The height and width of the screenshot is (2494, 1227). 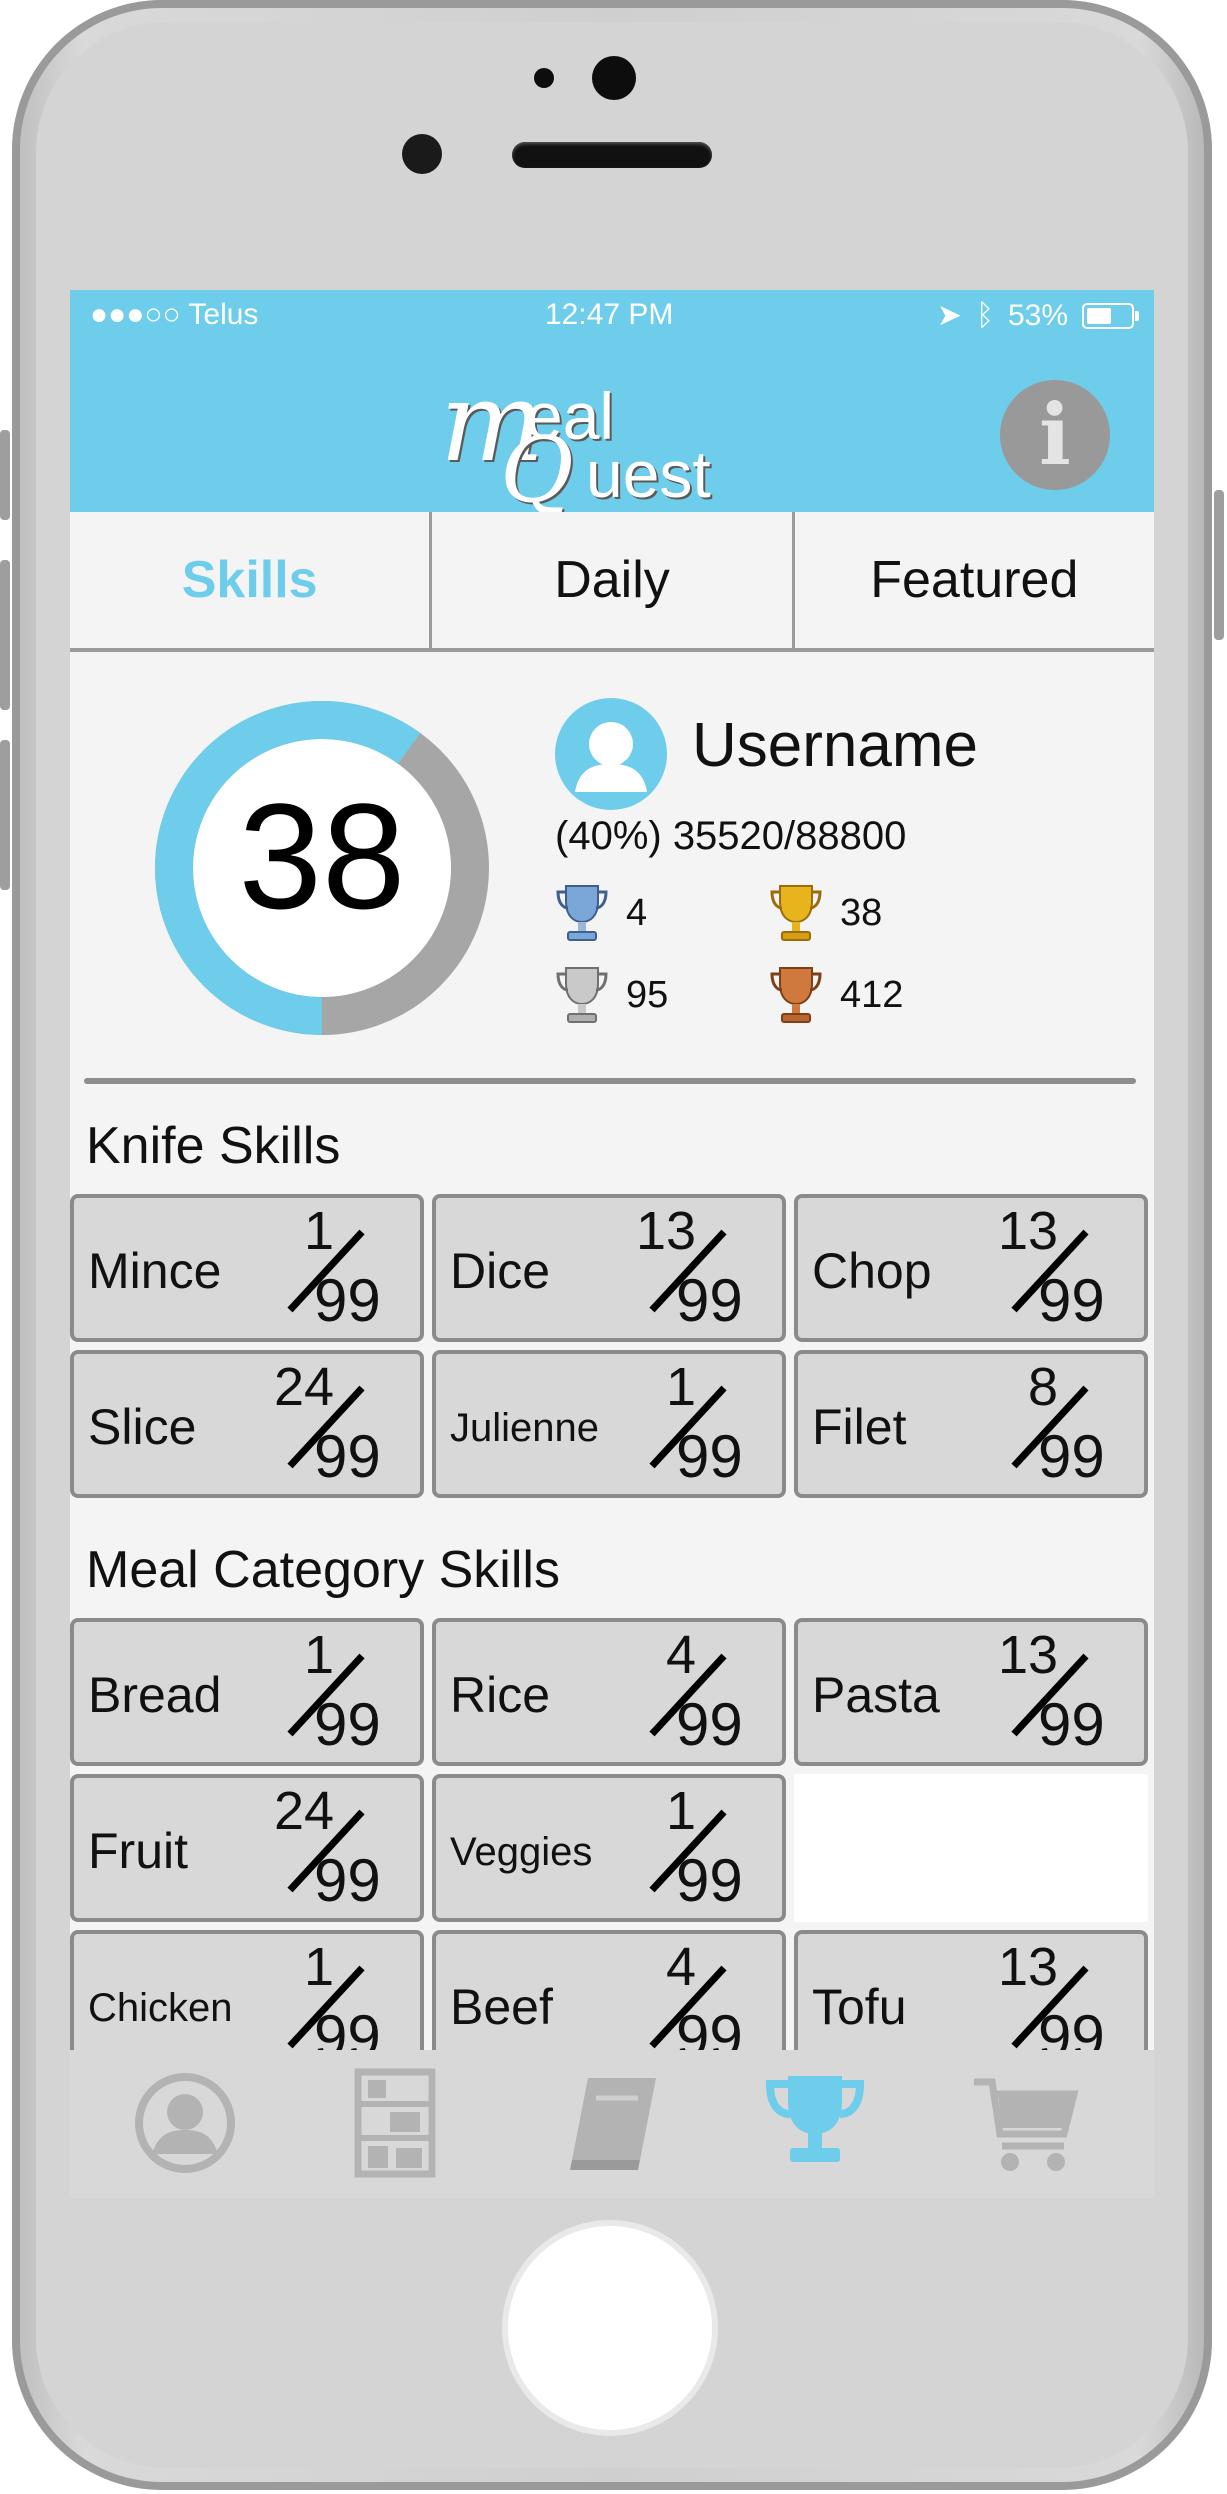 I want to click on skill-card-chop: Chop 13 99, so click(x=971, y=1268).